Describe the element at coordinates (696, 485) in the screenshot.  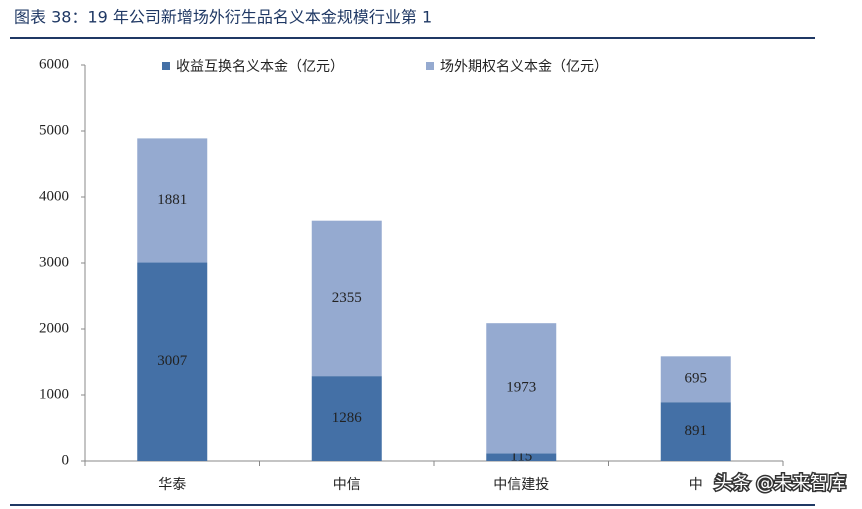
I see `x-tick-label: 中` at that location.